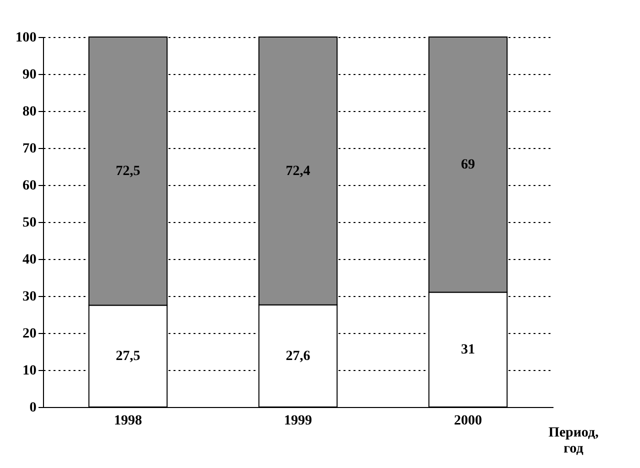  I want to click on data-label: 72,5, so click(128, 172).